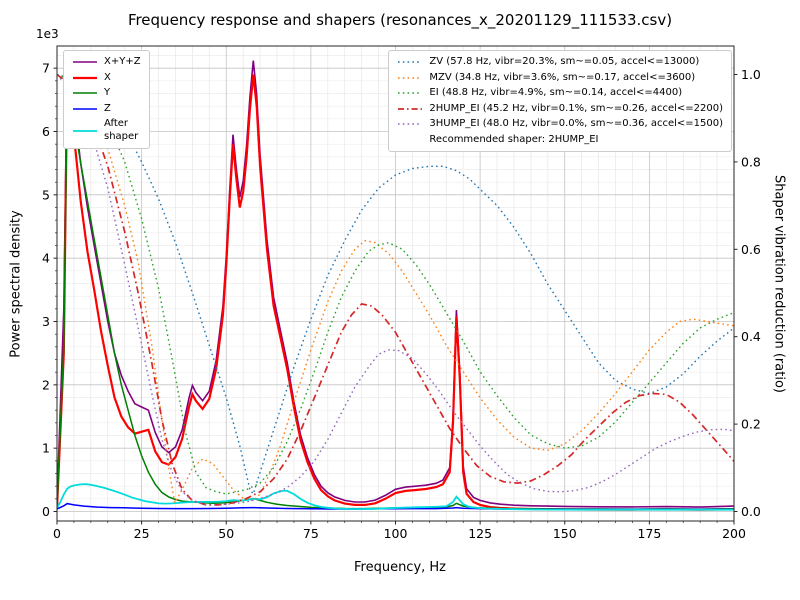 The width and height of the screenshot is (800, 600). Describe the element at coordinates (410, 93) in the screenshot. I see `legend-line-sample-ei-icon` at that location.